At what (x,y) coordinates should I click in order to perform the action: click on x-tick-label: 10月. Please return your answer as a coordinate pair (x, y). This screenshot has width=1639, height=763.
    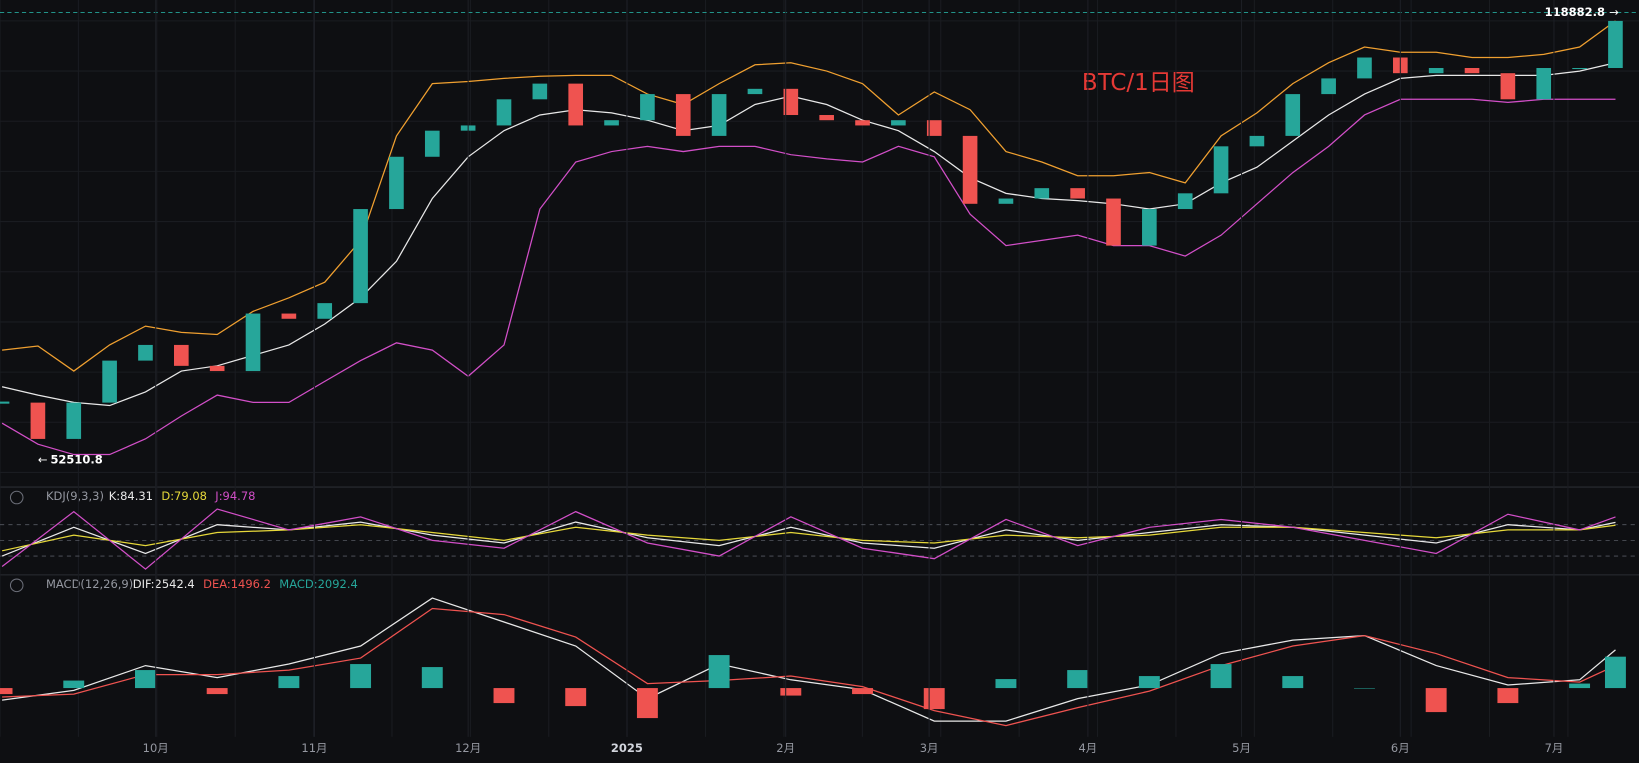
    Looking at the image, I should click on (156, 748).